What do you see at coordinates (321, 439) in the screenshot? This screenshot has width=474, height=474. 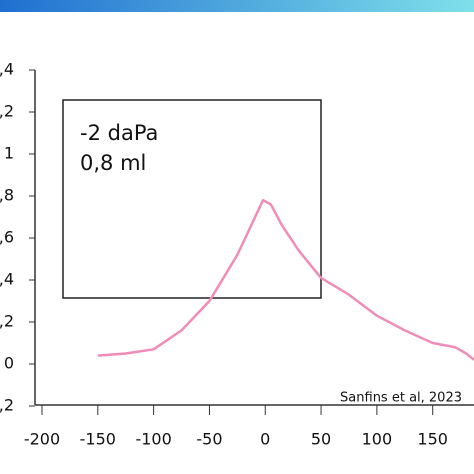 I see `x-tick-label: 50` at bounding box center [321, 439].